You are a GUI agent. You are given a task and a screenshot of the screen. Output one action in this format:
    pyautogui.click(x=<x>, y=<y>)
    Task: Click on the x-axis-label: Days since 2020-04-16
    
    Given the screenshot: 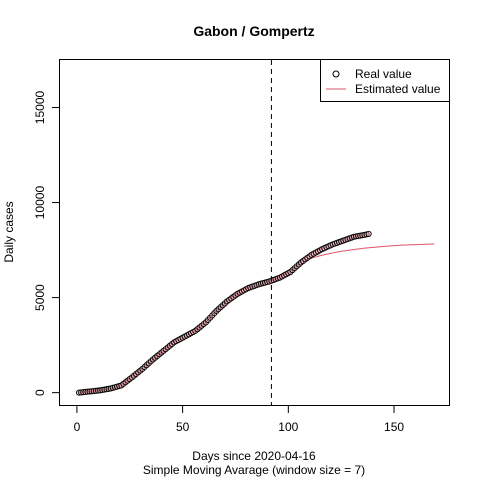 What is the action you would take?
    pyautogui.click(x=254, y=456)
    